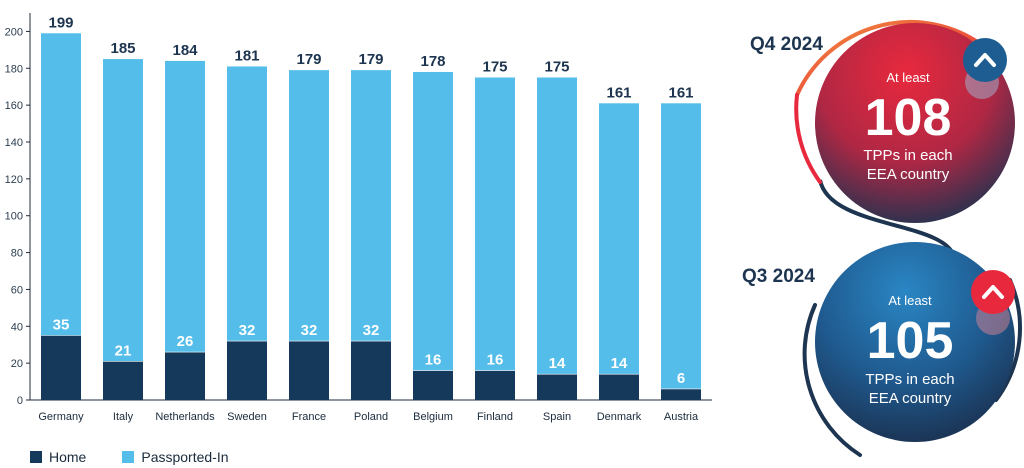 Image resolution: width=1024 pixels, height=468 pixels. Describe the element at coordinates (123, 417) in the screenshot. I see `x-category-label: Italy` at that location.